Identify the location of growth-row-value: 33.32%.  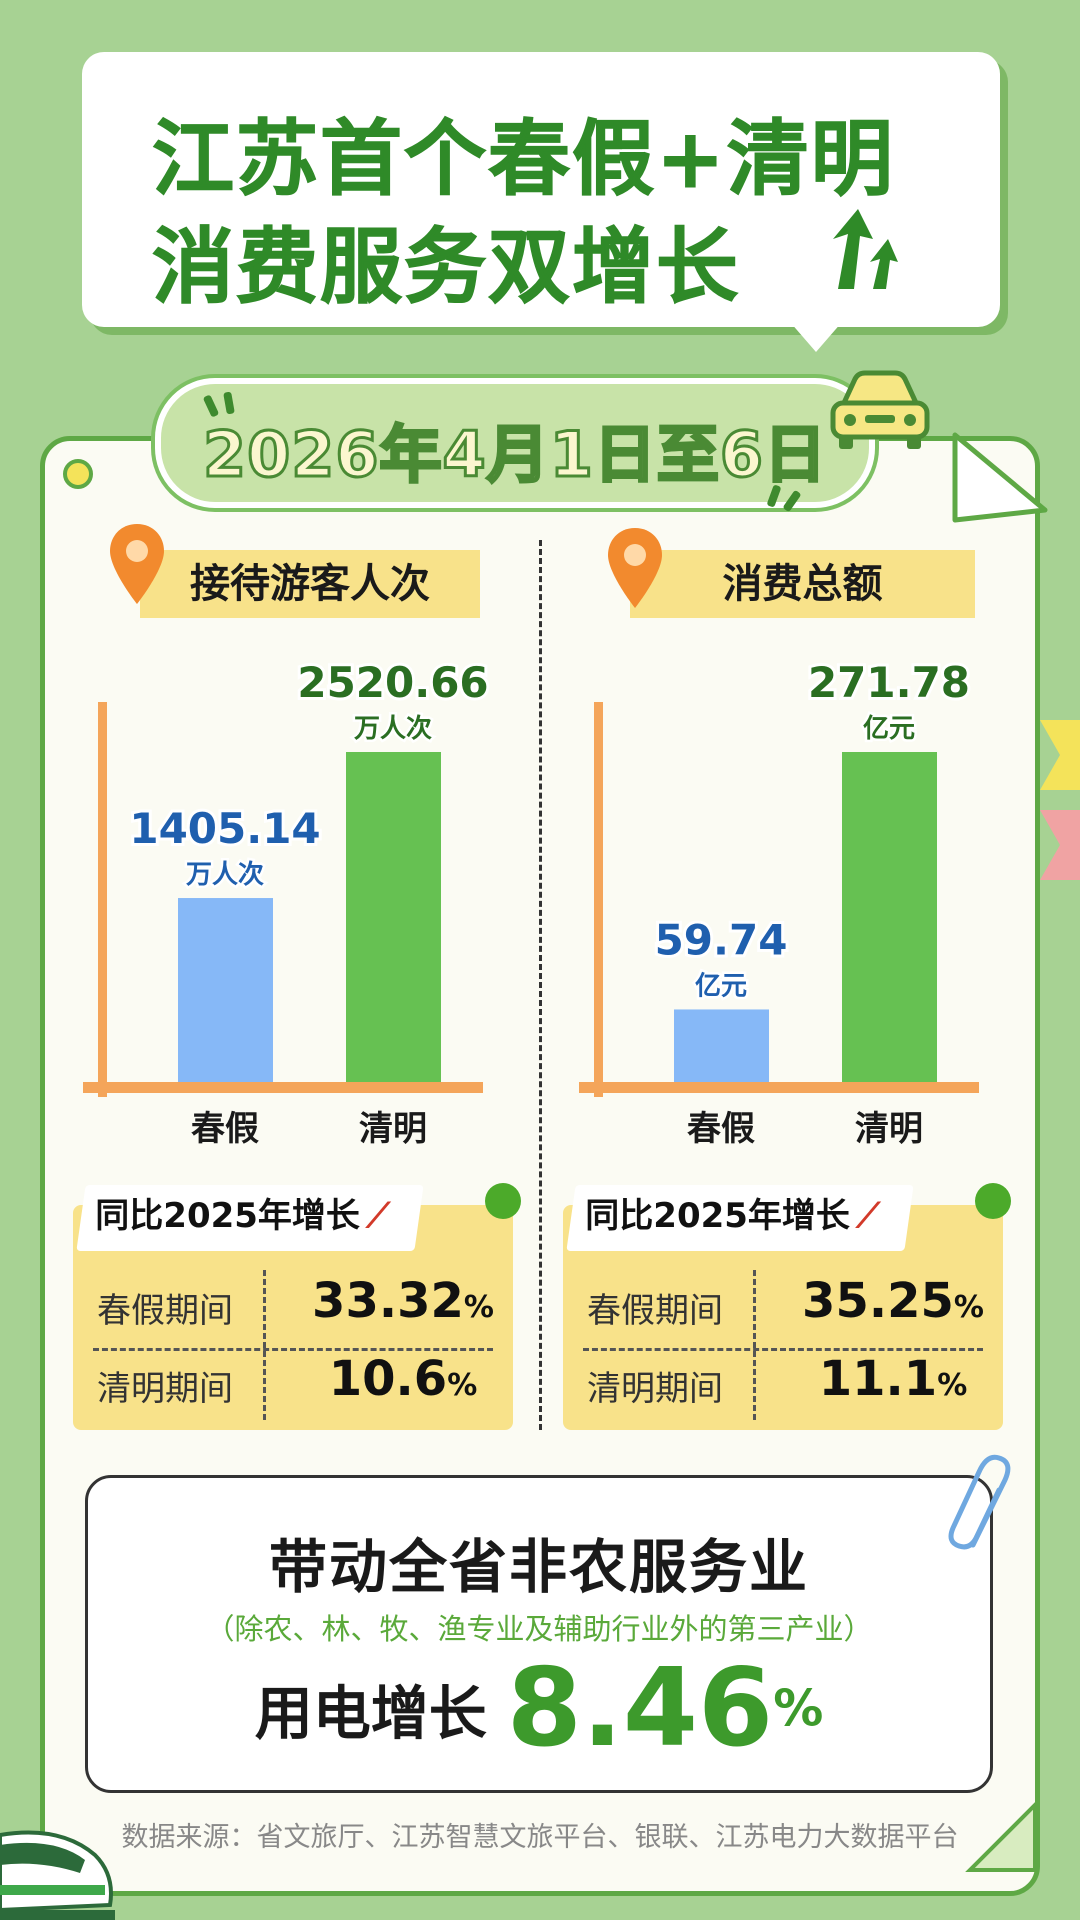
(403, 1301).